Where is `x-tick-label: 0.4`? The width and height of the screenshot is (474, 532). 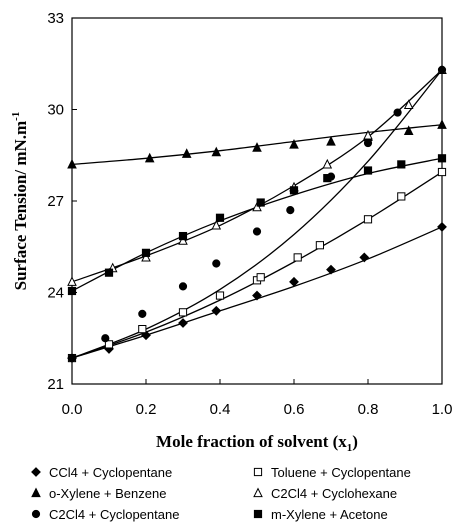
x-tick-label: 0.4 is located at coordinates (220, 409).